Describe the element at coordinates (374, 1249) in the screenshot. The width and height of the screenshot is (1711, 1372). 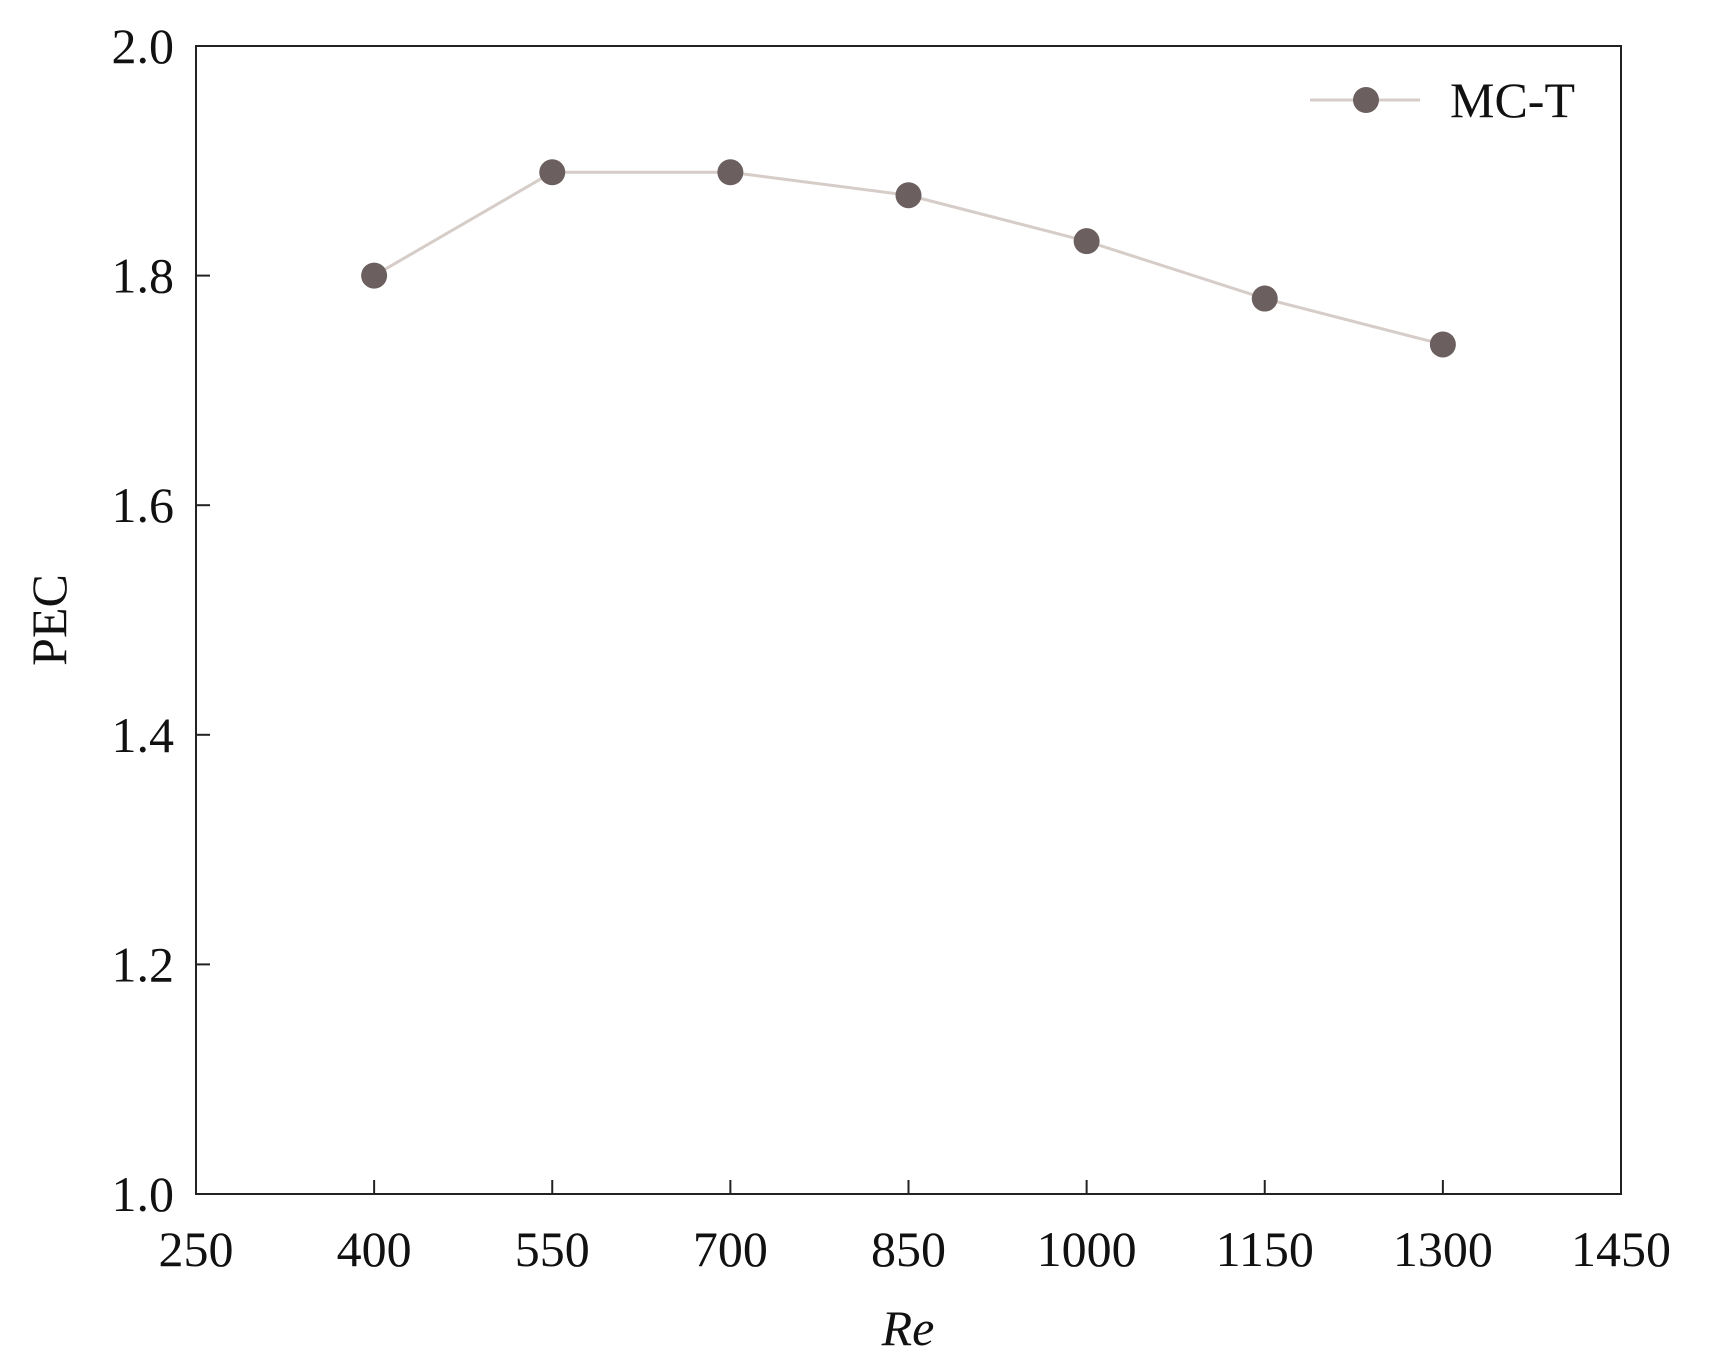
I see `x-tick-label: 400` at that location.